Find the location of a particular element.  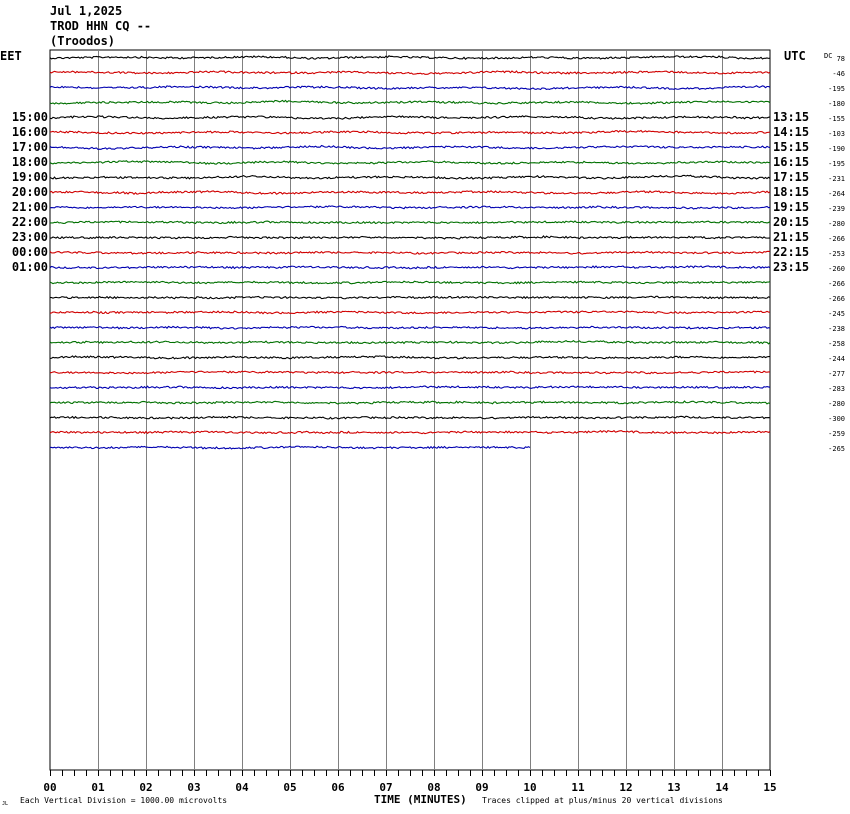

dc-label: DC is located at coordinates (828, 56).